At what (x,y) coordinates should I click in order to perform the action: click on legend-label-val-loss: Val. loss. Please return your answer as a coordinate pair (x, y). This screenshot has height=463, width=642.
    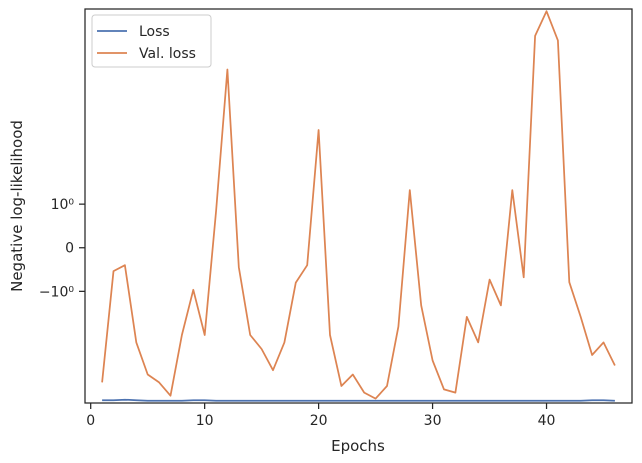
    Looking at the image, I should click on (167, 54).